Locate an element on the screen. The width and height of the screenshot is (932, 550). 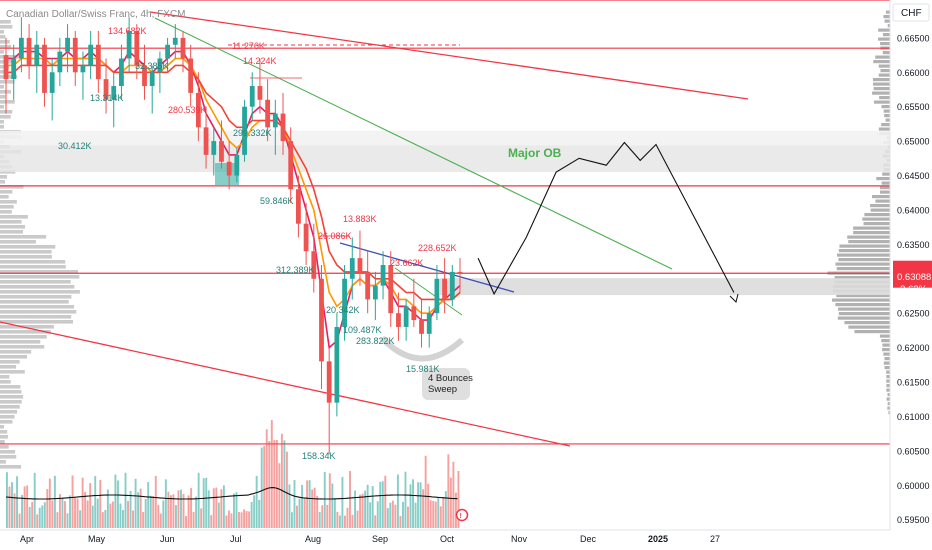
currency-label-box is located at coordinates (911, 12).